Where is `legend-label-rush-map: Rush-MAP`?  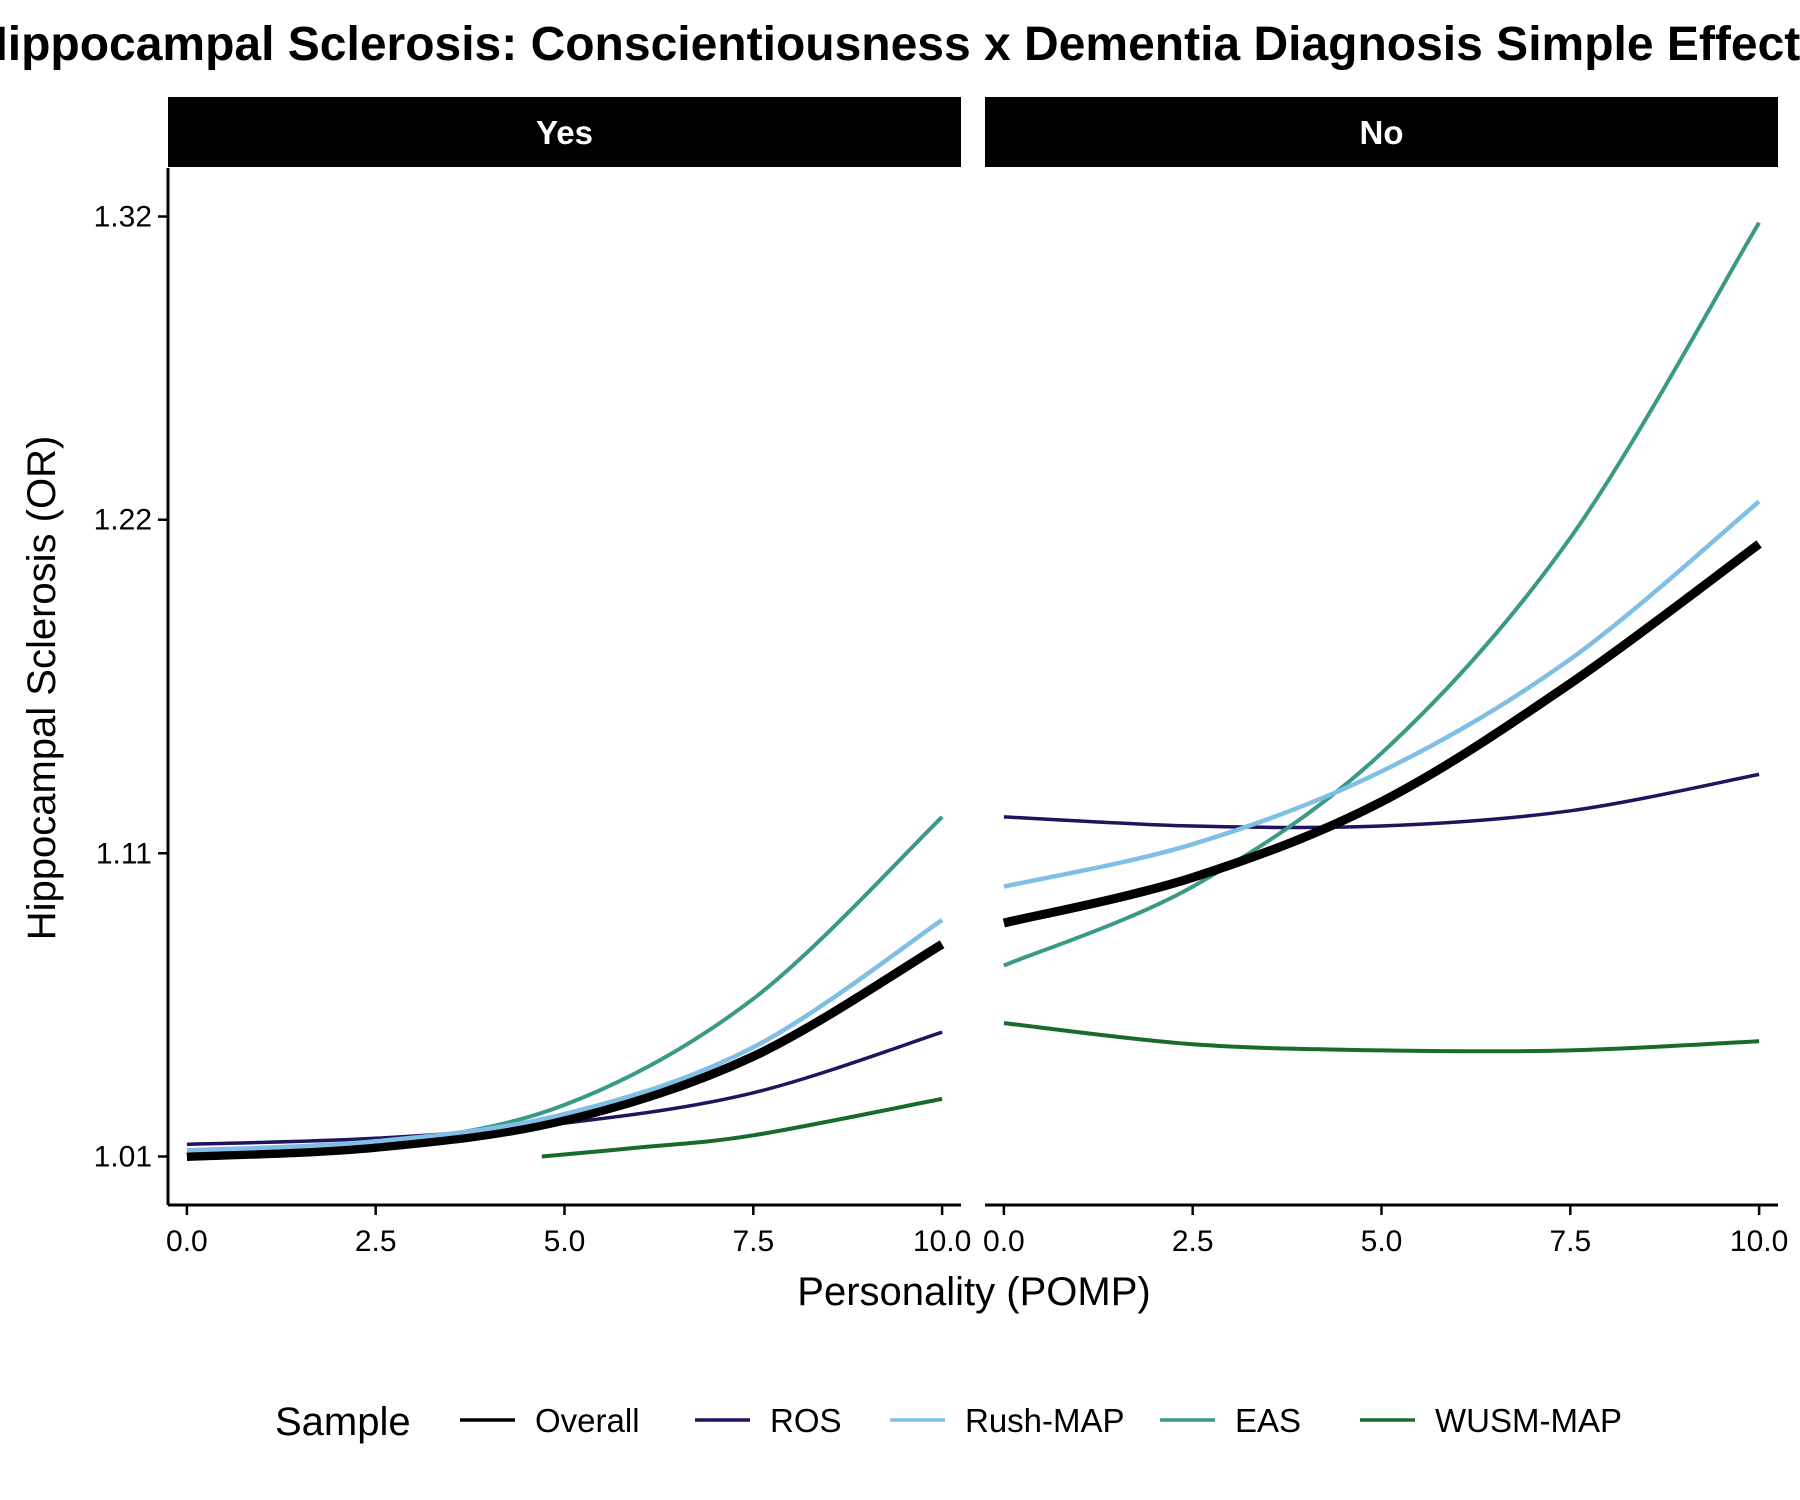
legend-label-rush-map: Rush-MAP is located at coordinates (1045, 1420).